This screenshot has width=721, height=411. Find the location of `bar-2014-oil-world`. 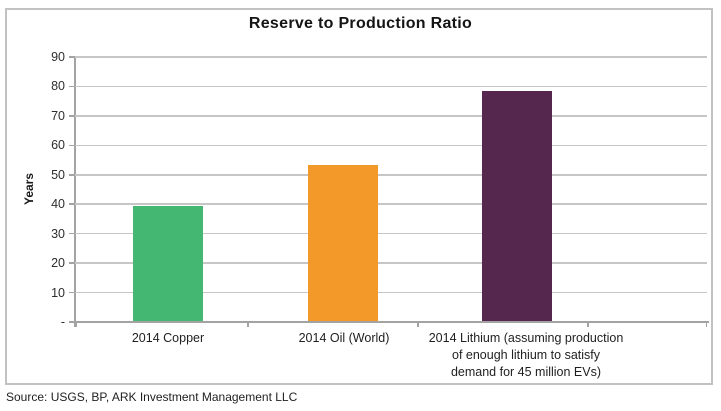

bar-2014-oil-world is located at coordinates (343, 243).